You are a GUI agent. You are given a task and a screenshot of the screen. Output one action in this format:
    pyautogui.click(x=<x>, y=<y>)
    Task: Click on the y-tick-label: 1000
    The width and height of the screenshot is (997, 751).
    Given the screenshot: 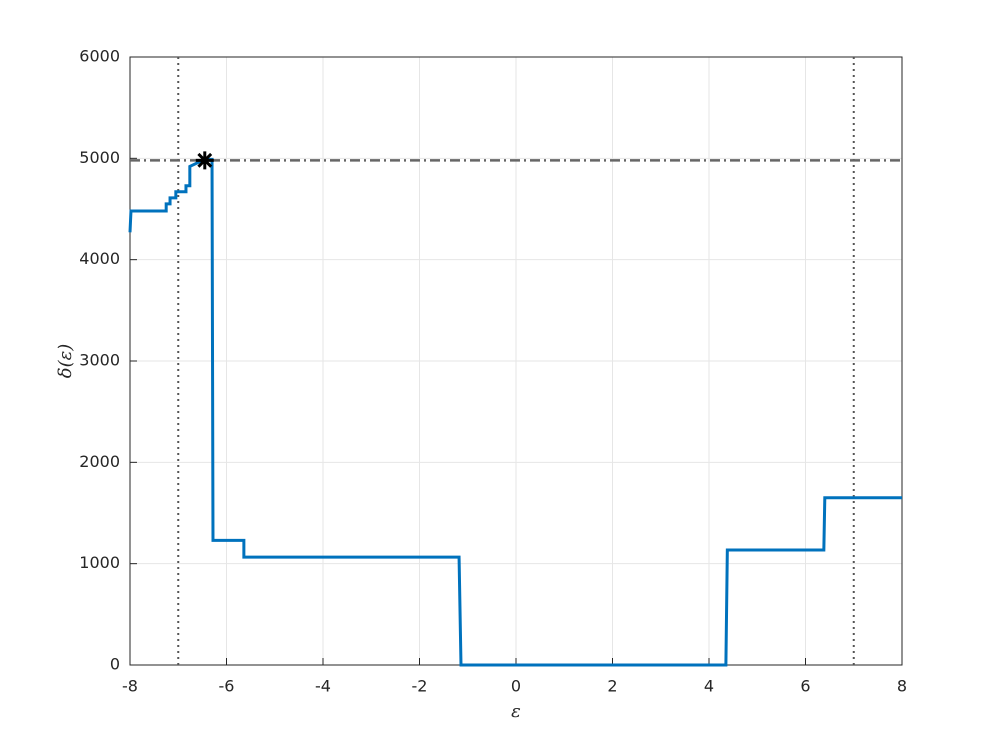 What is the action you would take?
    pyautogui.click(x=99, y=562)
    